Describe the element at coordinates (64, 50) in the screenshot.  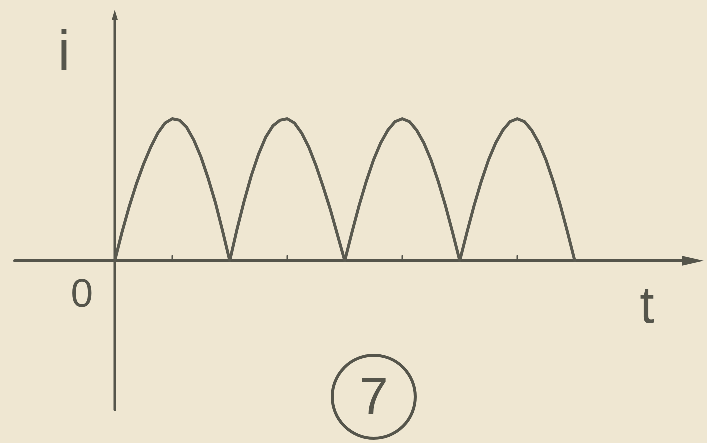
I see `y-axis-title: i` at that location.